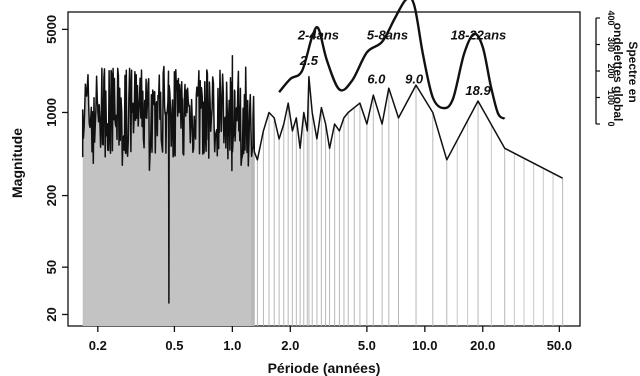 This screenshot has height=376, width=640. I want to click on x-tick-label: 50.0, so click(559, 345).